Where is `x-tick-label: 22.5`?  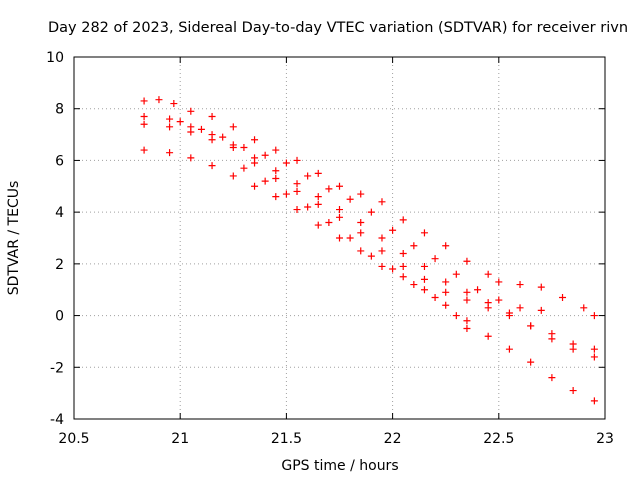
x-tick-label: 22.5 is located at coordinates (498, 439).